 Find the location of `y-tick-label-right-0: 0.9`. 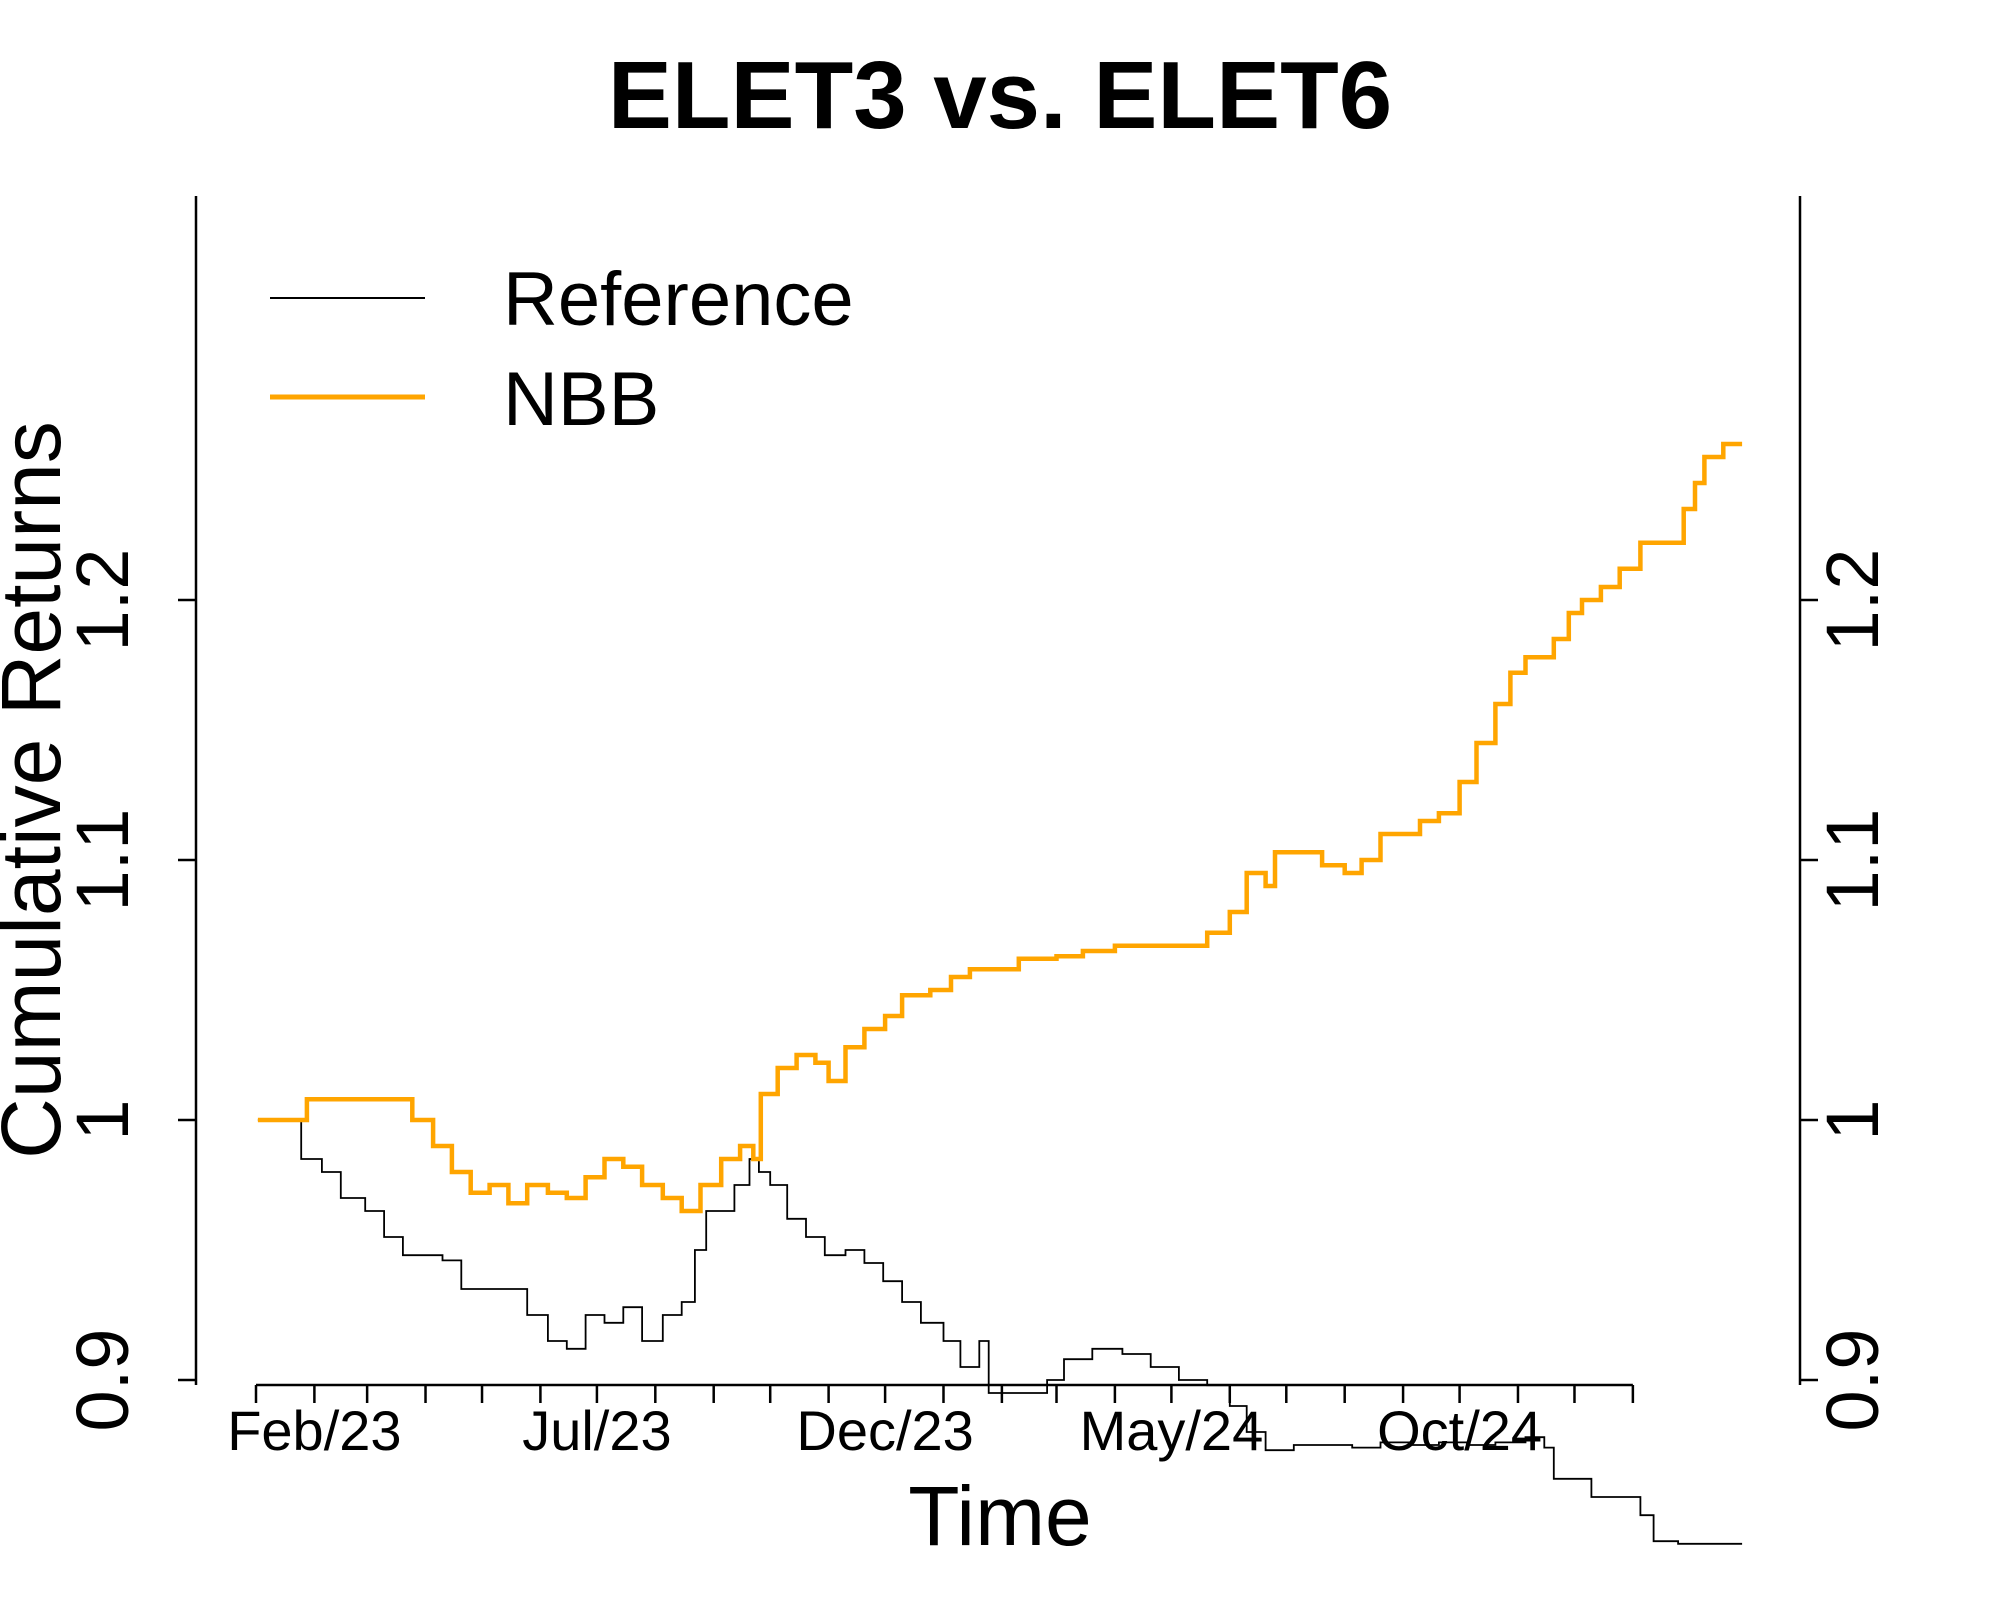

y-tick-label-right-0: 0.9 is located at coordinates (1852, 1380).